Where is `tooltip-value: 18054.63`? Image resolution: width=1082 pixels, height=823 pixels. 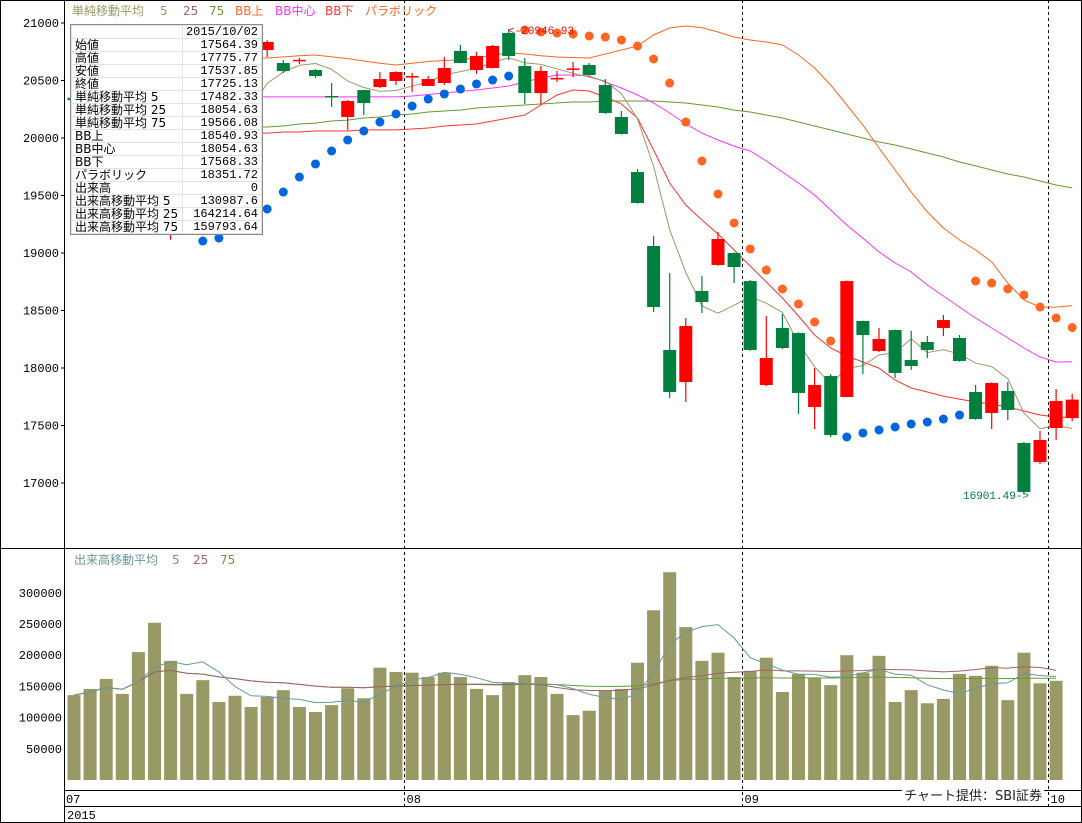
tooltip-value: 18054.63 is located at coordinates (222, 149).